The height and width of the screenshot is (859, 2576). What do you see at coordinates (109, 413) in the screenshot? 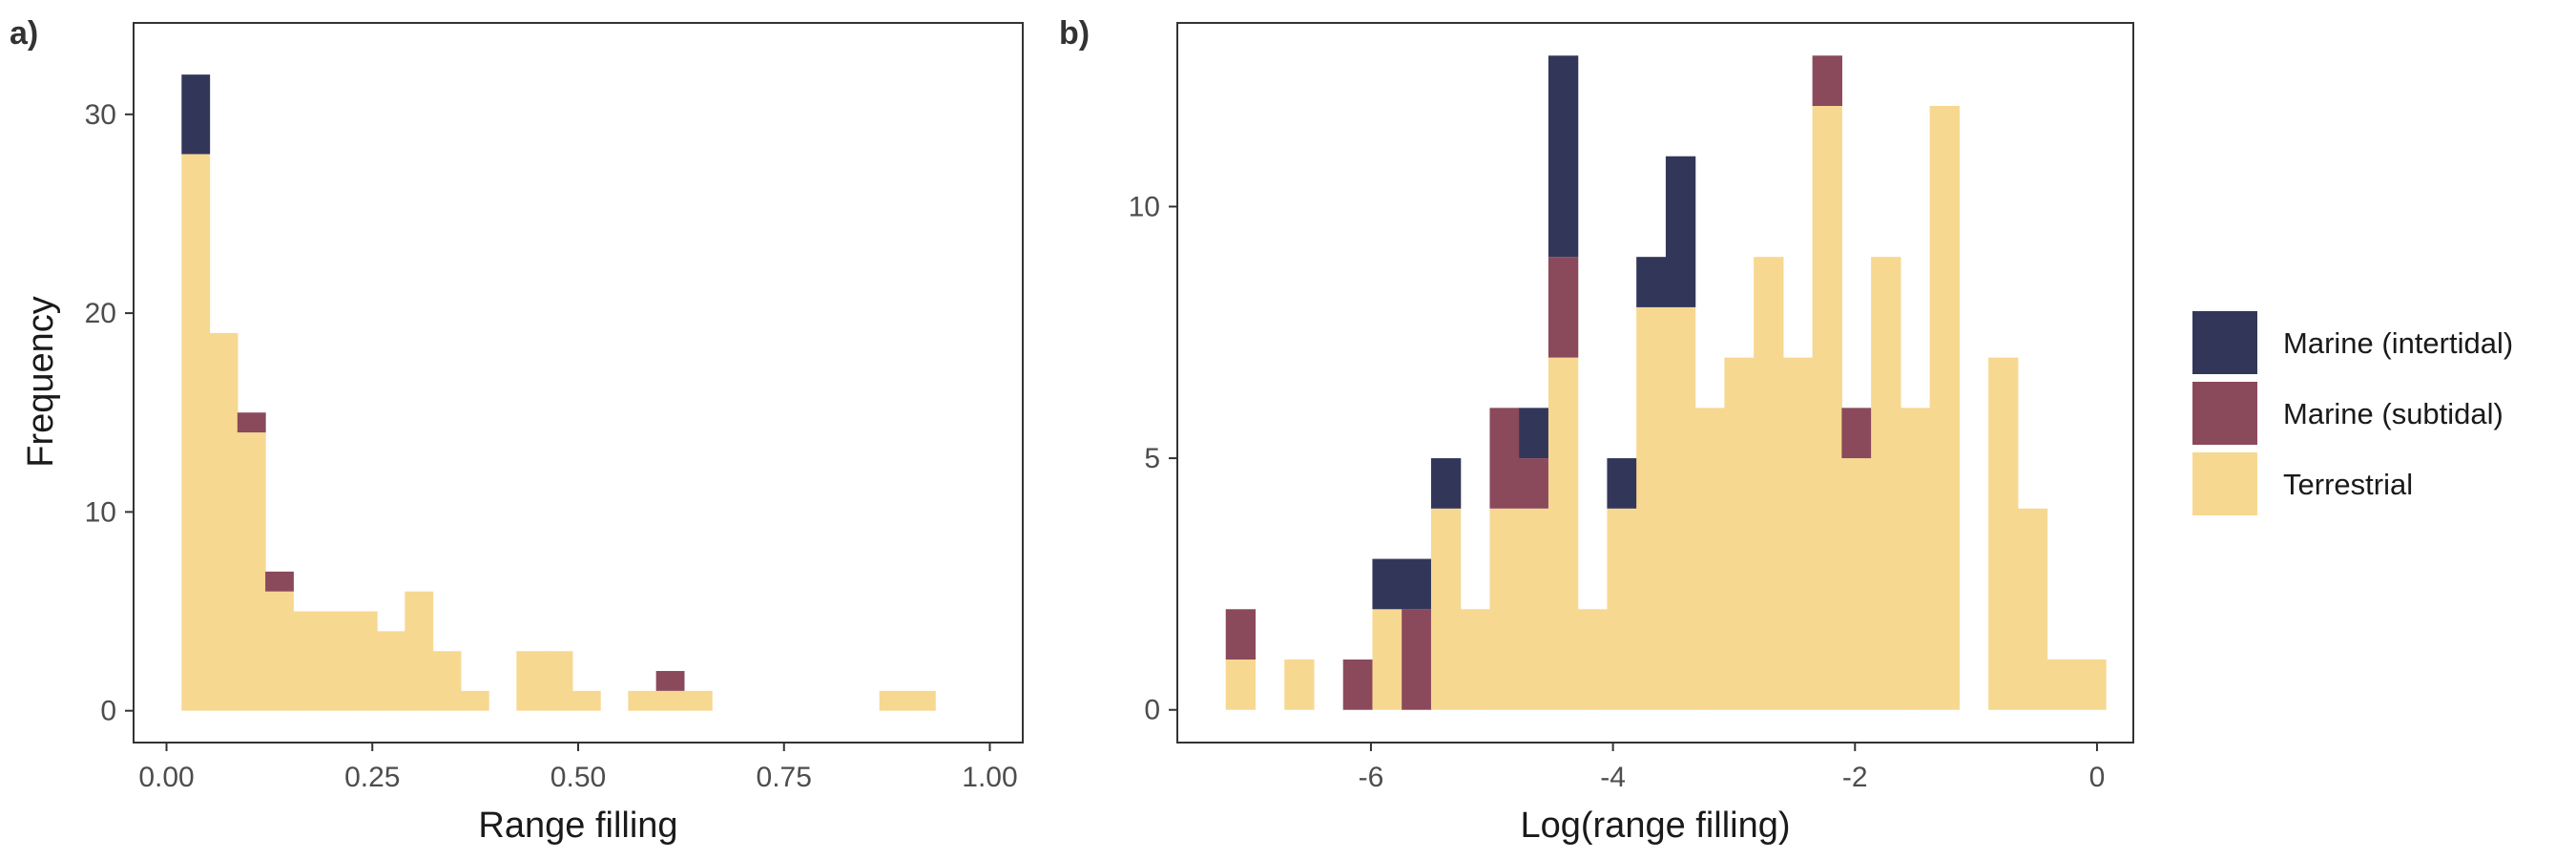
I see `panel-a-y-ticks: 0 10 20 30` at bounding box center [109, 413].